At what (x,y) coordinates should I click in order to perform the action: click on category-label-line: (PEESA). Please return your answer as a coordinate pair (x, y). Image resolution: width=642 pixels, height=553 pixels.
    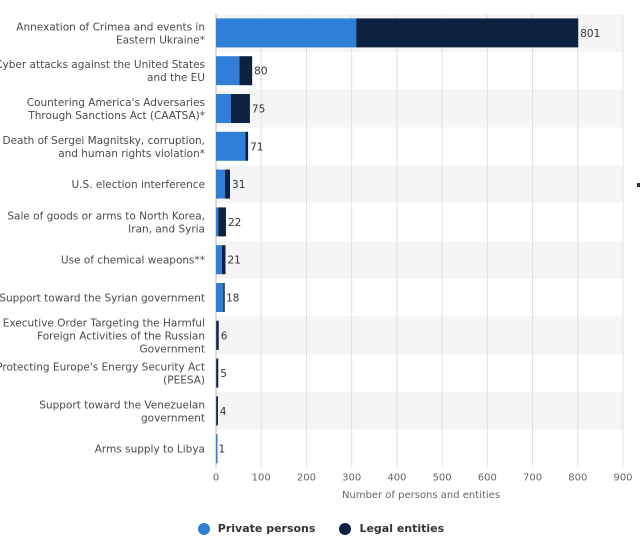
    Looking at the image, I should click on (184, 381).